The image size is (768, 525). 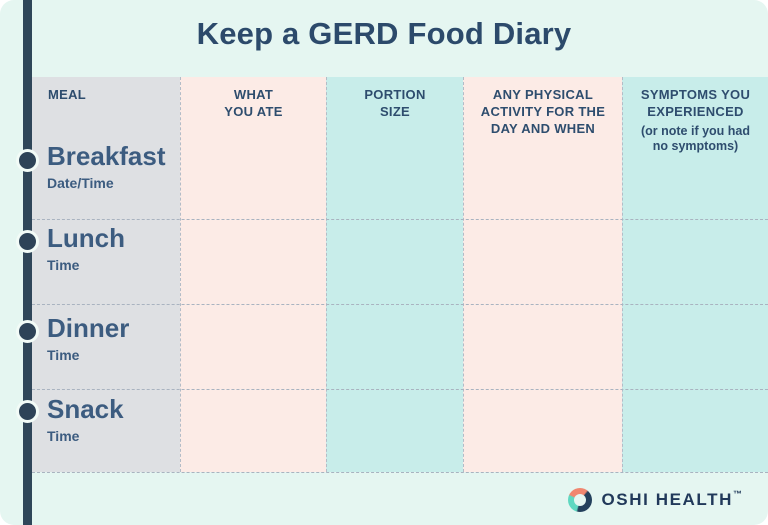 I want to click on meal-row-breakfast: Breakfast Date/Time, so click(x=106, y=166).